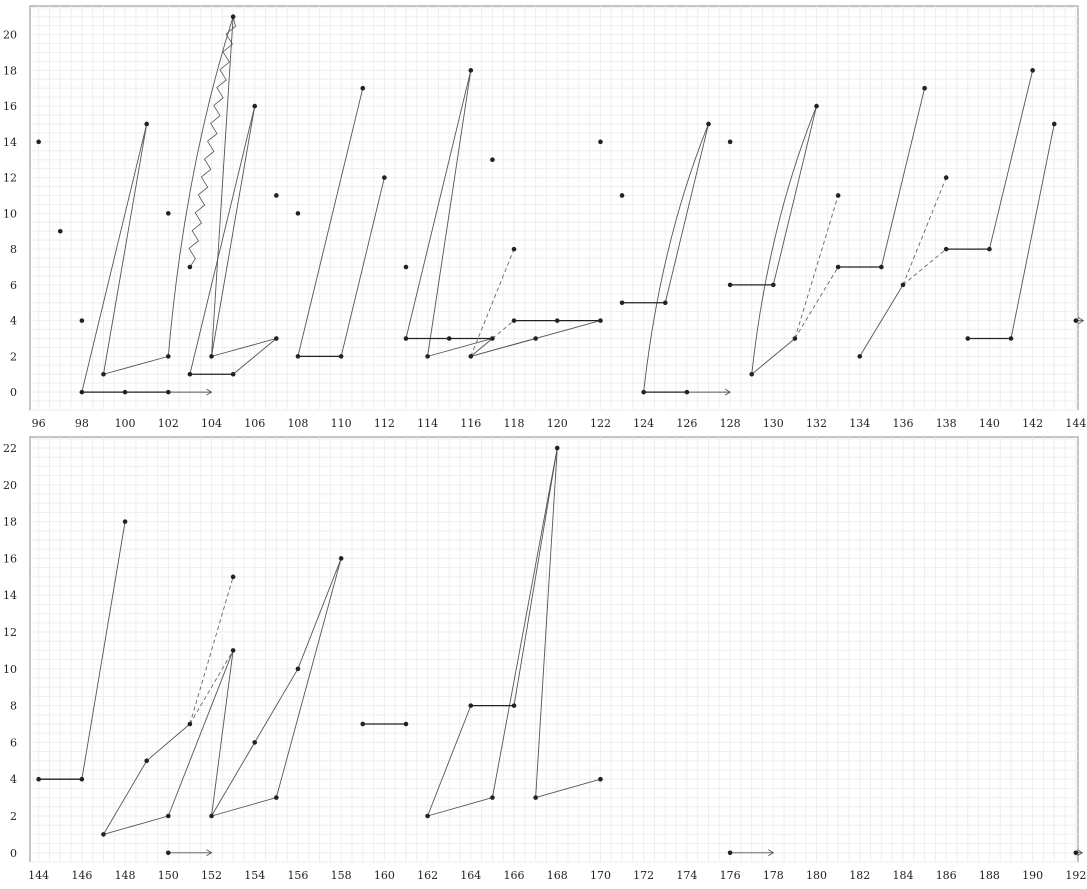 This screenshot has width=1087, height=889. I want to click on x-tick-label: 160, so click(384, 875).